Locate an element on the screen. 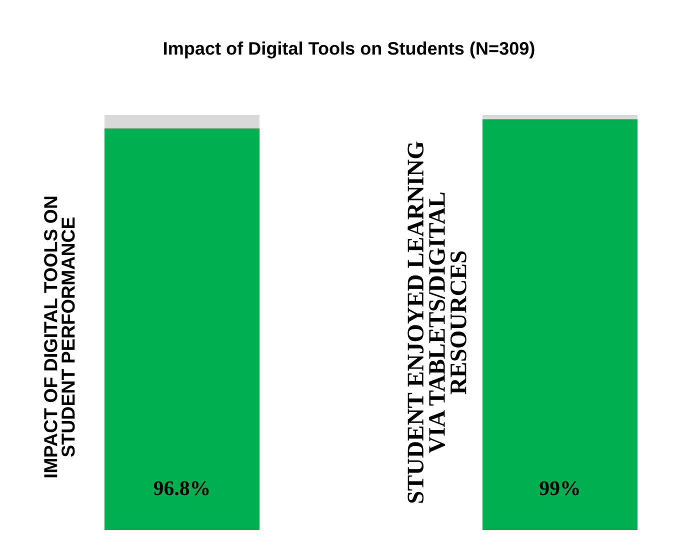 This screenshot has width=698, height=558. chart-title: Impact of Digital Tools on Students (N=309) is located at coordinates (349, 50).